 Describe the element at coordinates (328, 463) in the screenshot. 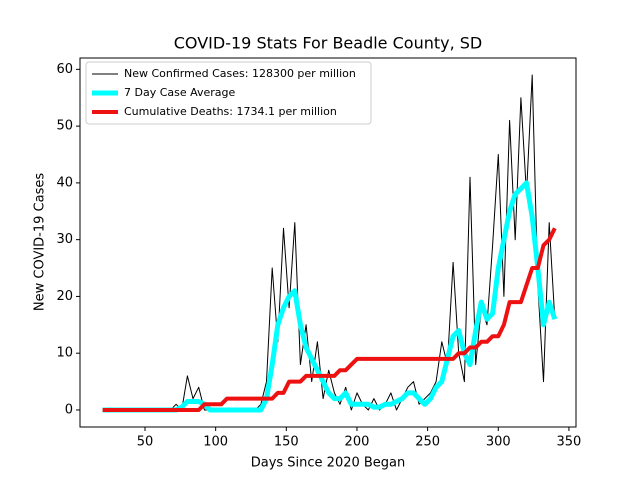

I see `x-axis-label: Days Since 2020 Began` at that location.